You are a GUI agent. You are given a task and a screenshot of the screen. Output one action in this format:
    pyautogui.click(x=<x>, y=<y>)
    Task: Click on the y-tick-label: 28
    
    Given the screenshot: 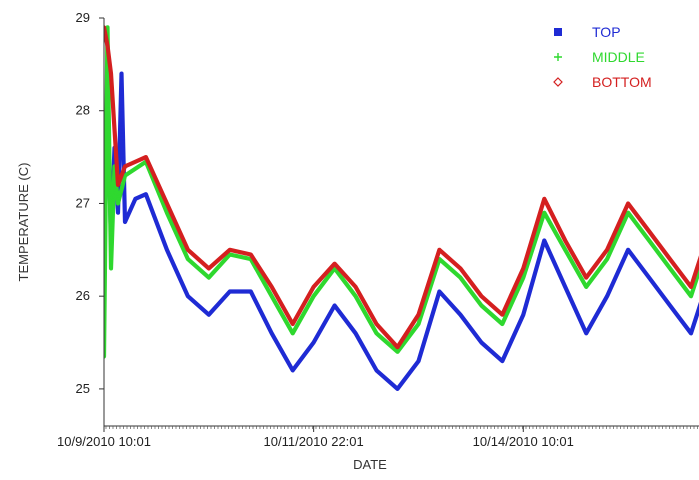 What is the action you would take?
    pyautogui.click(x=83, y=110)
    